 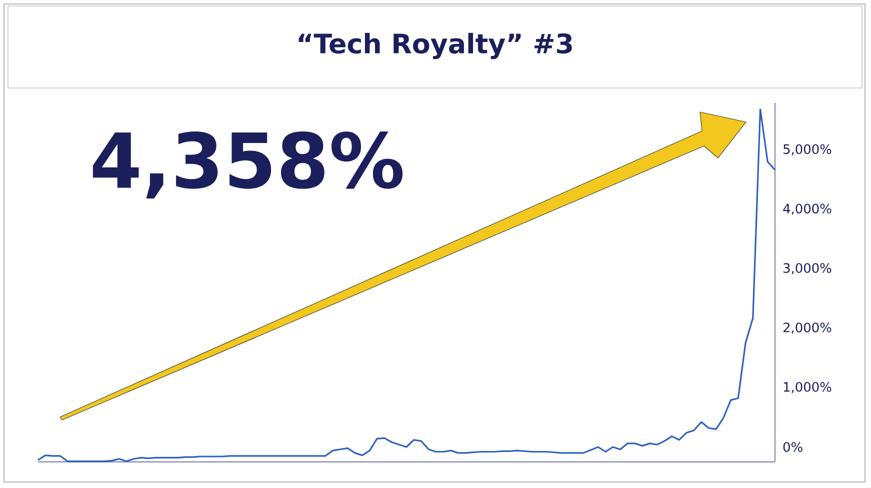 What do you see at coordinates (808, 268) in the screenshot?
I see `y-tick-label: 3,000%` at bounding box center [808, 268].